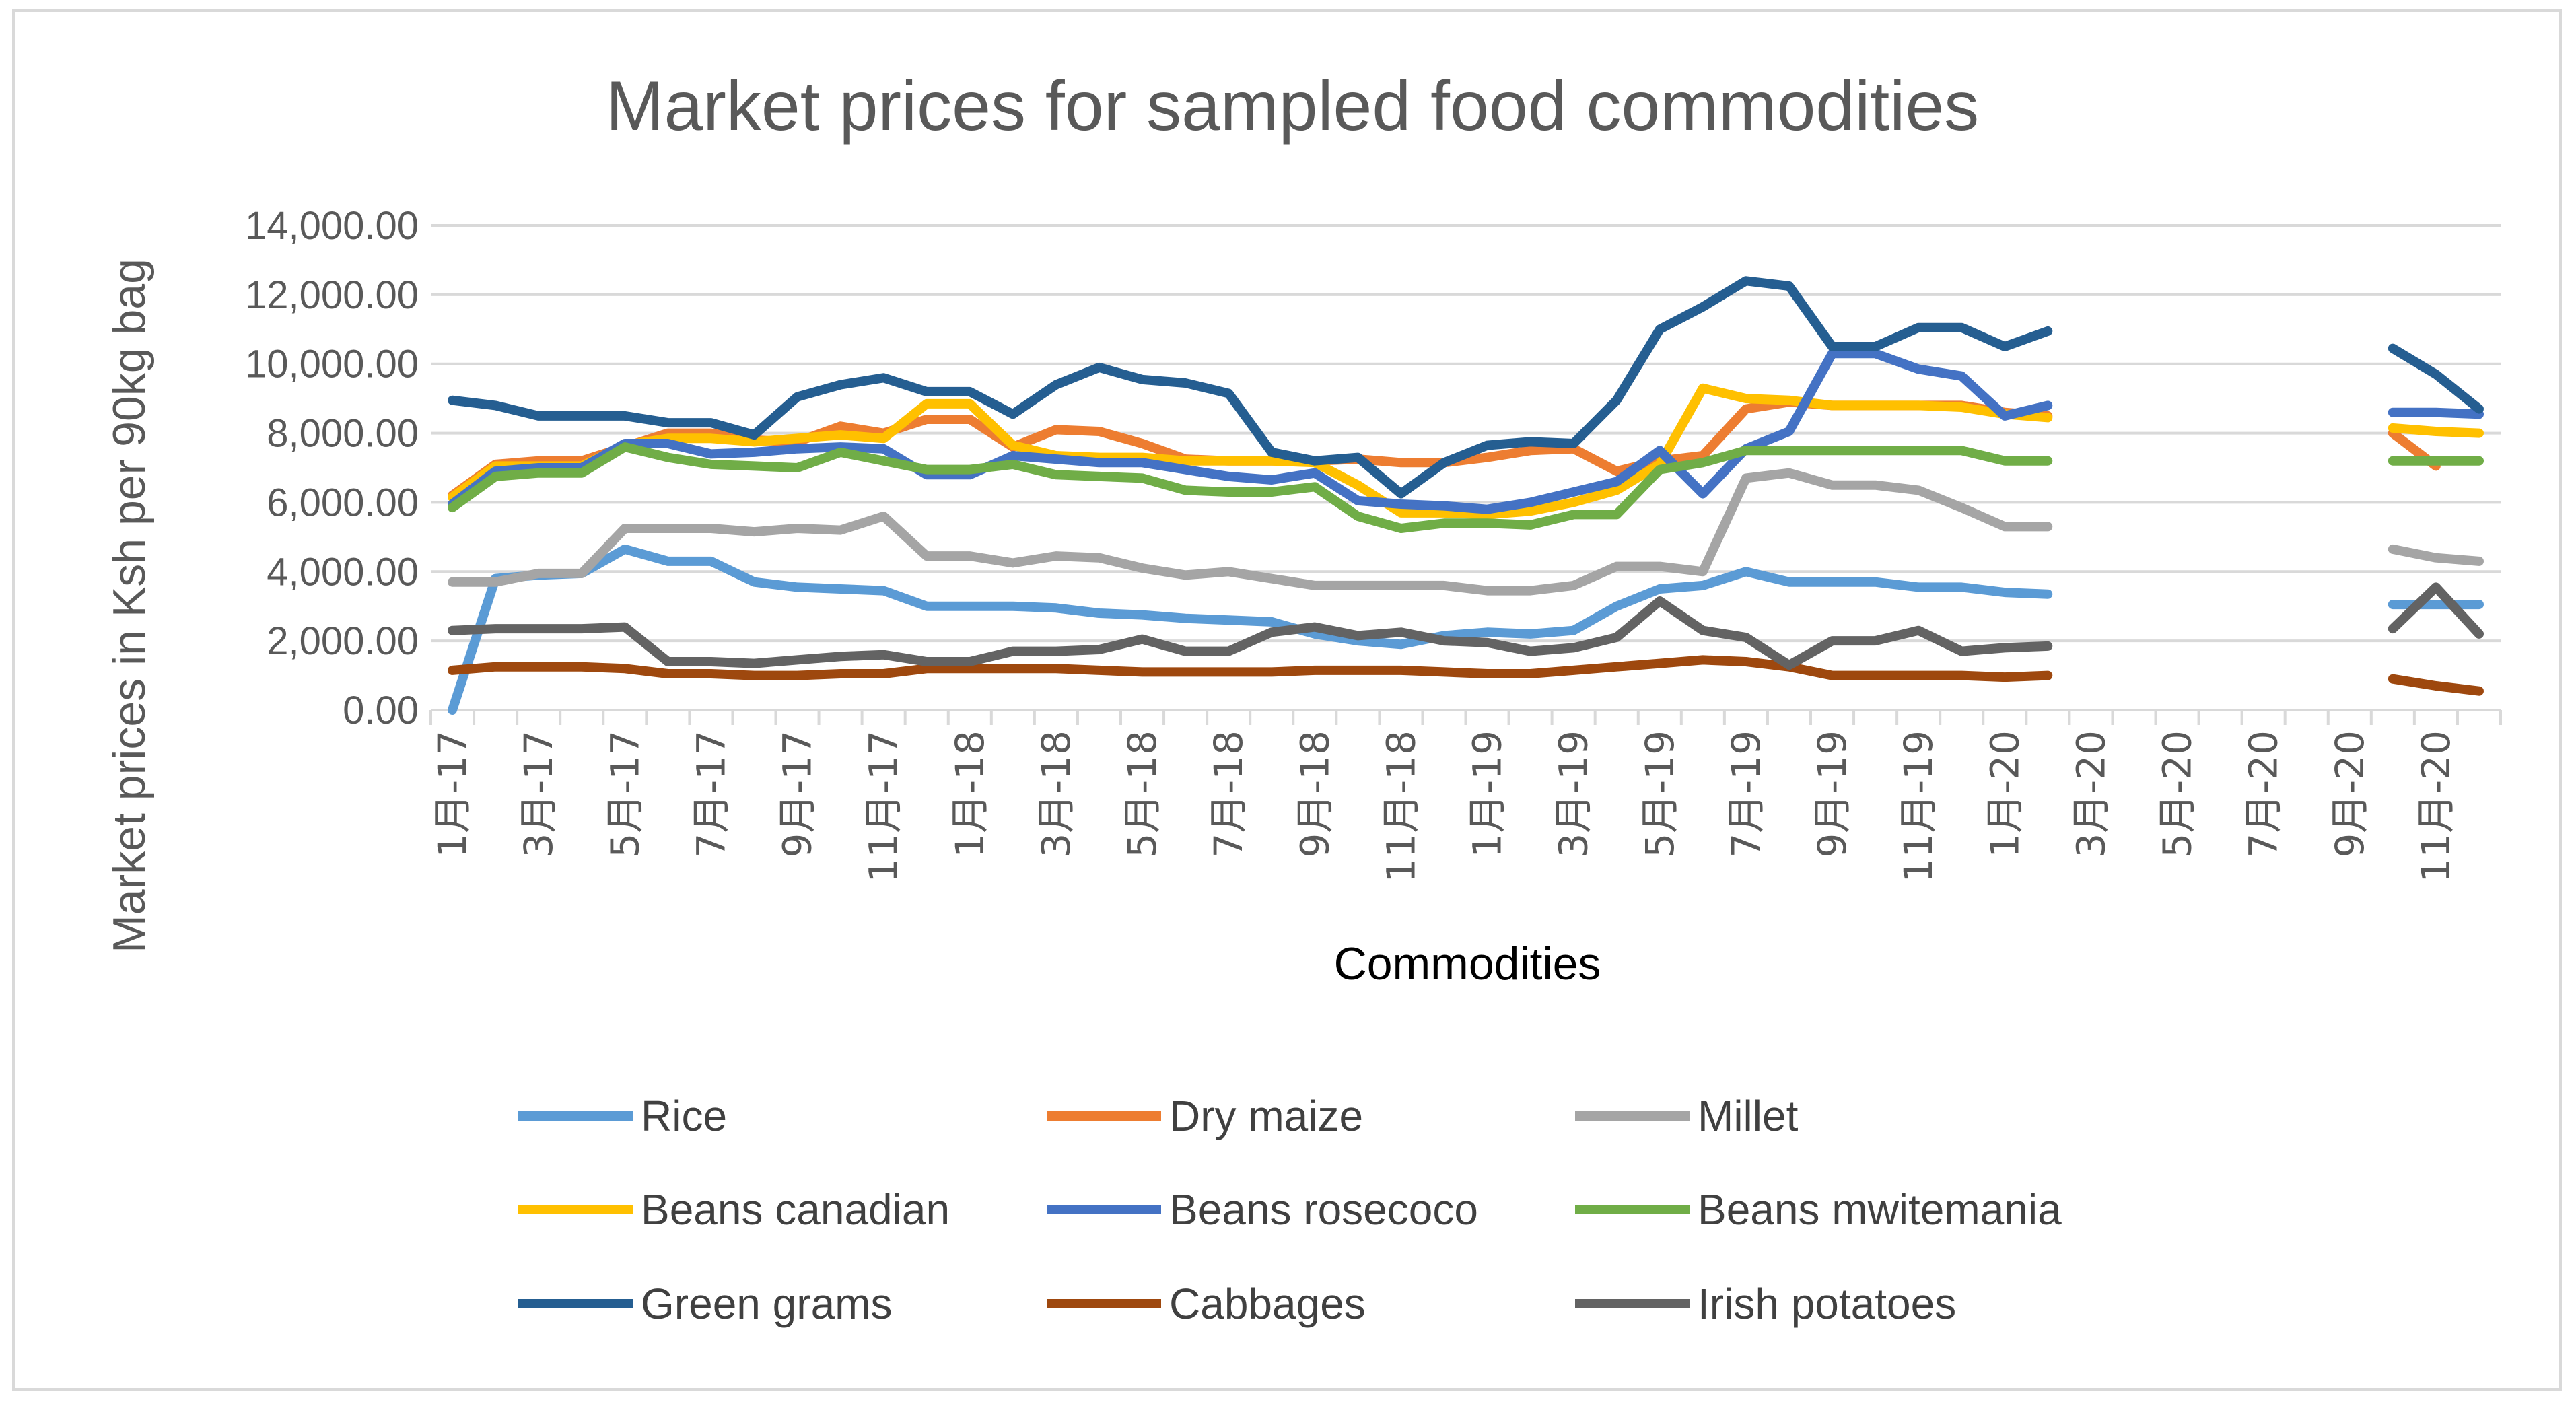 The image size is (2576, 1402). I want to click on y-tick-label: 10,000.00, so click(332, 364).